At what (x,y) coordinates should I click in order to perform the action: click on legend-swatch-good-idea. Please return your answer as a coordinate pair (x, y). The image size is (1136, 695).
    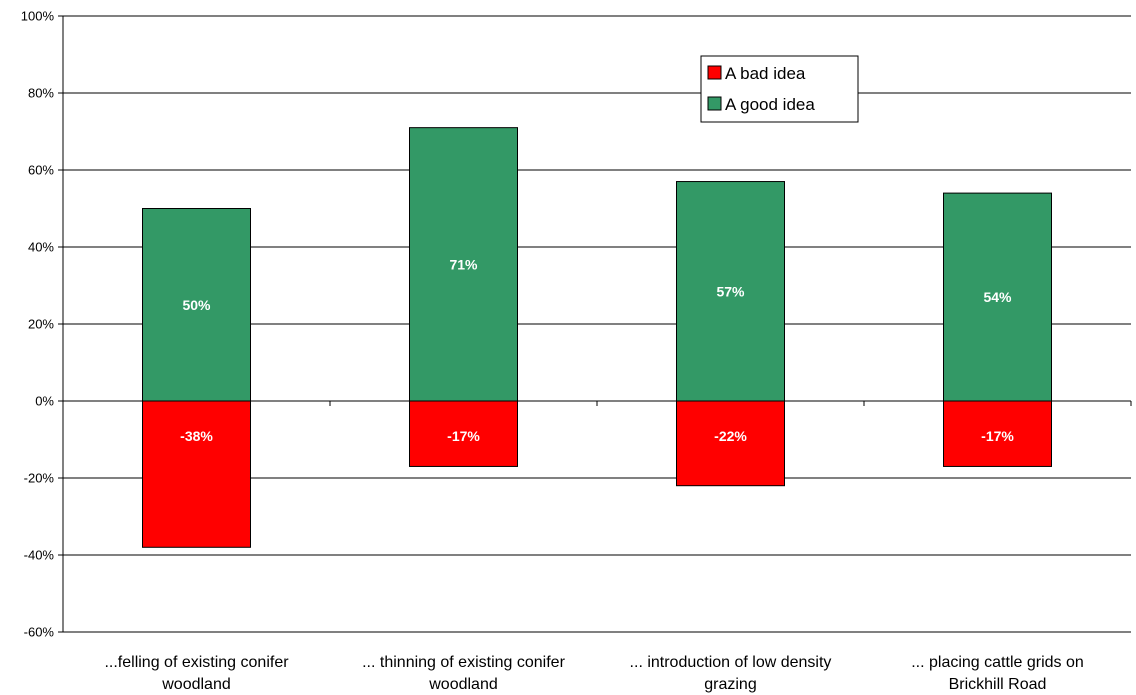
    Looking at the image, I should click on (714, 103).